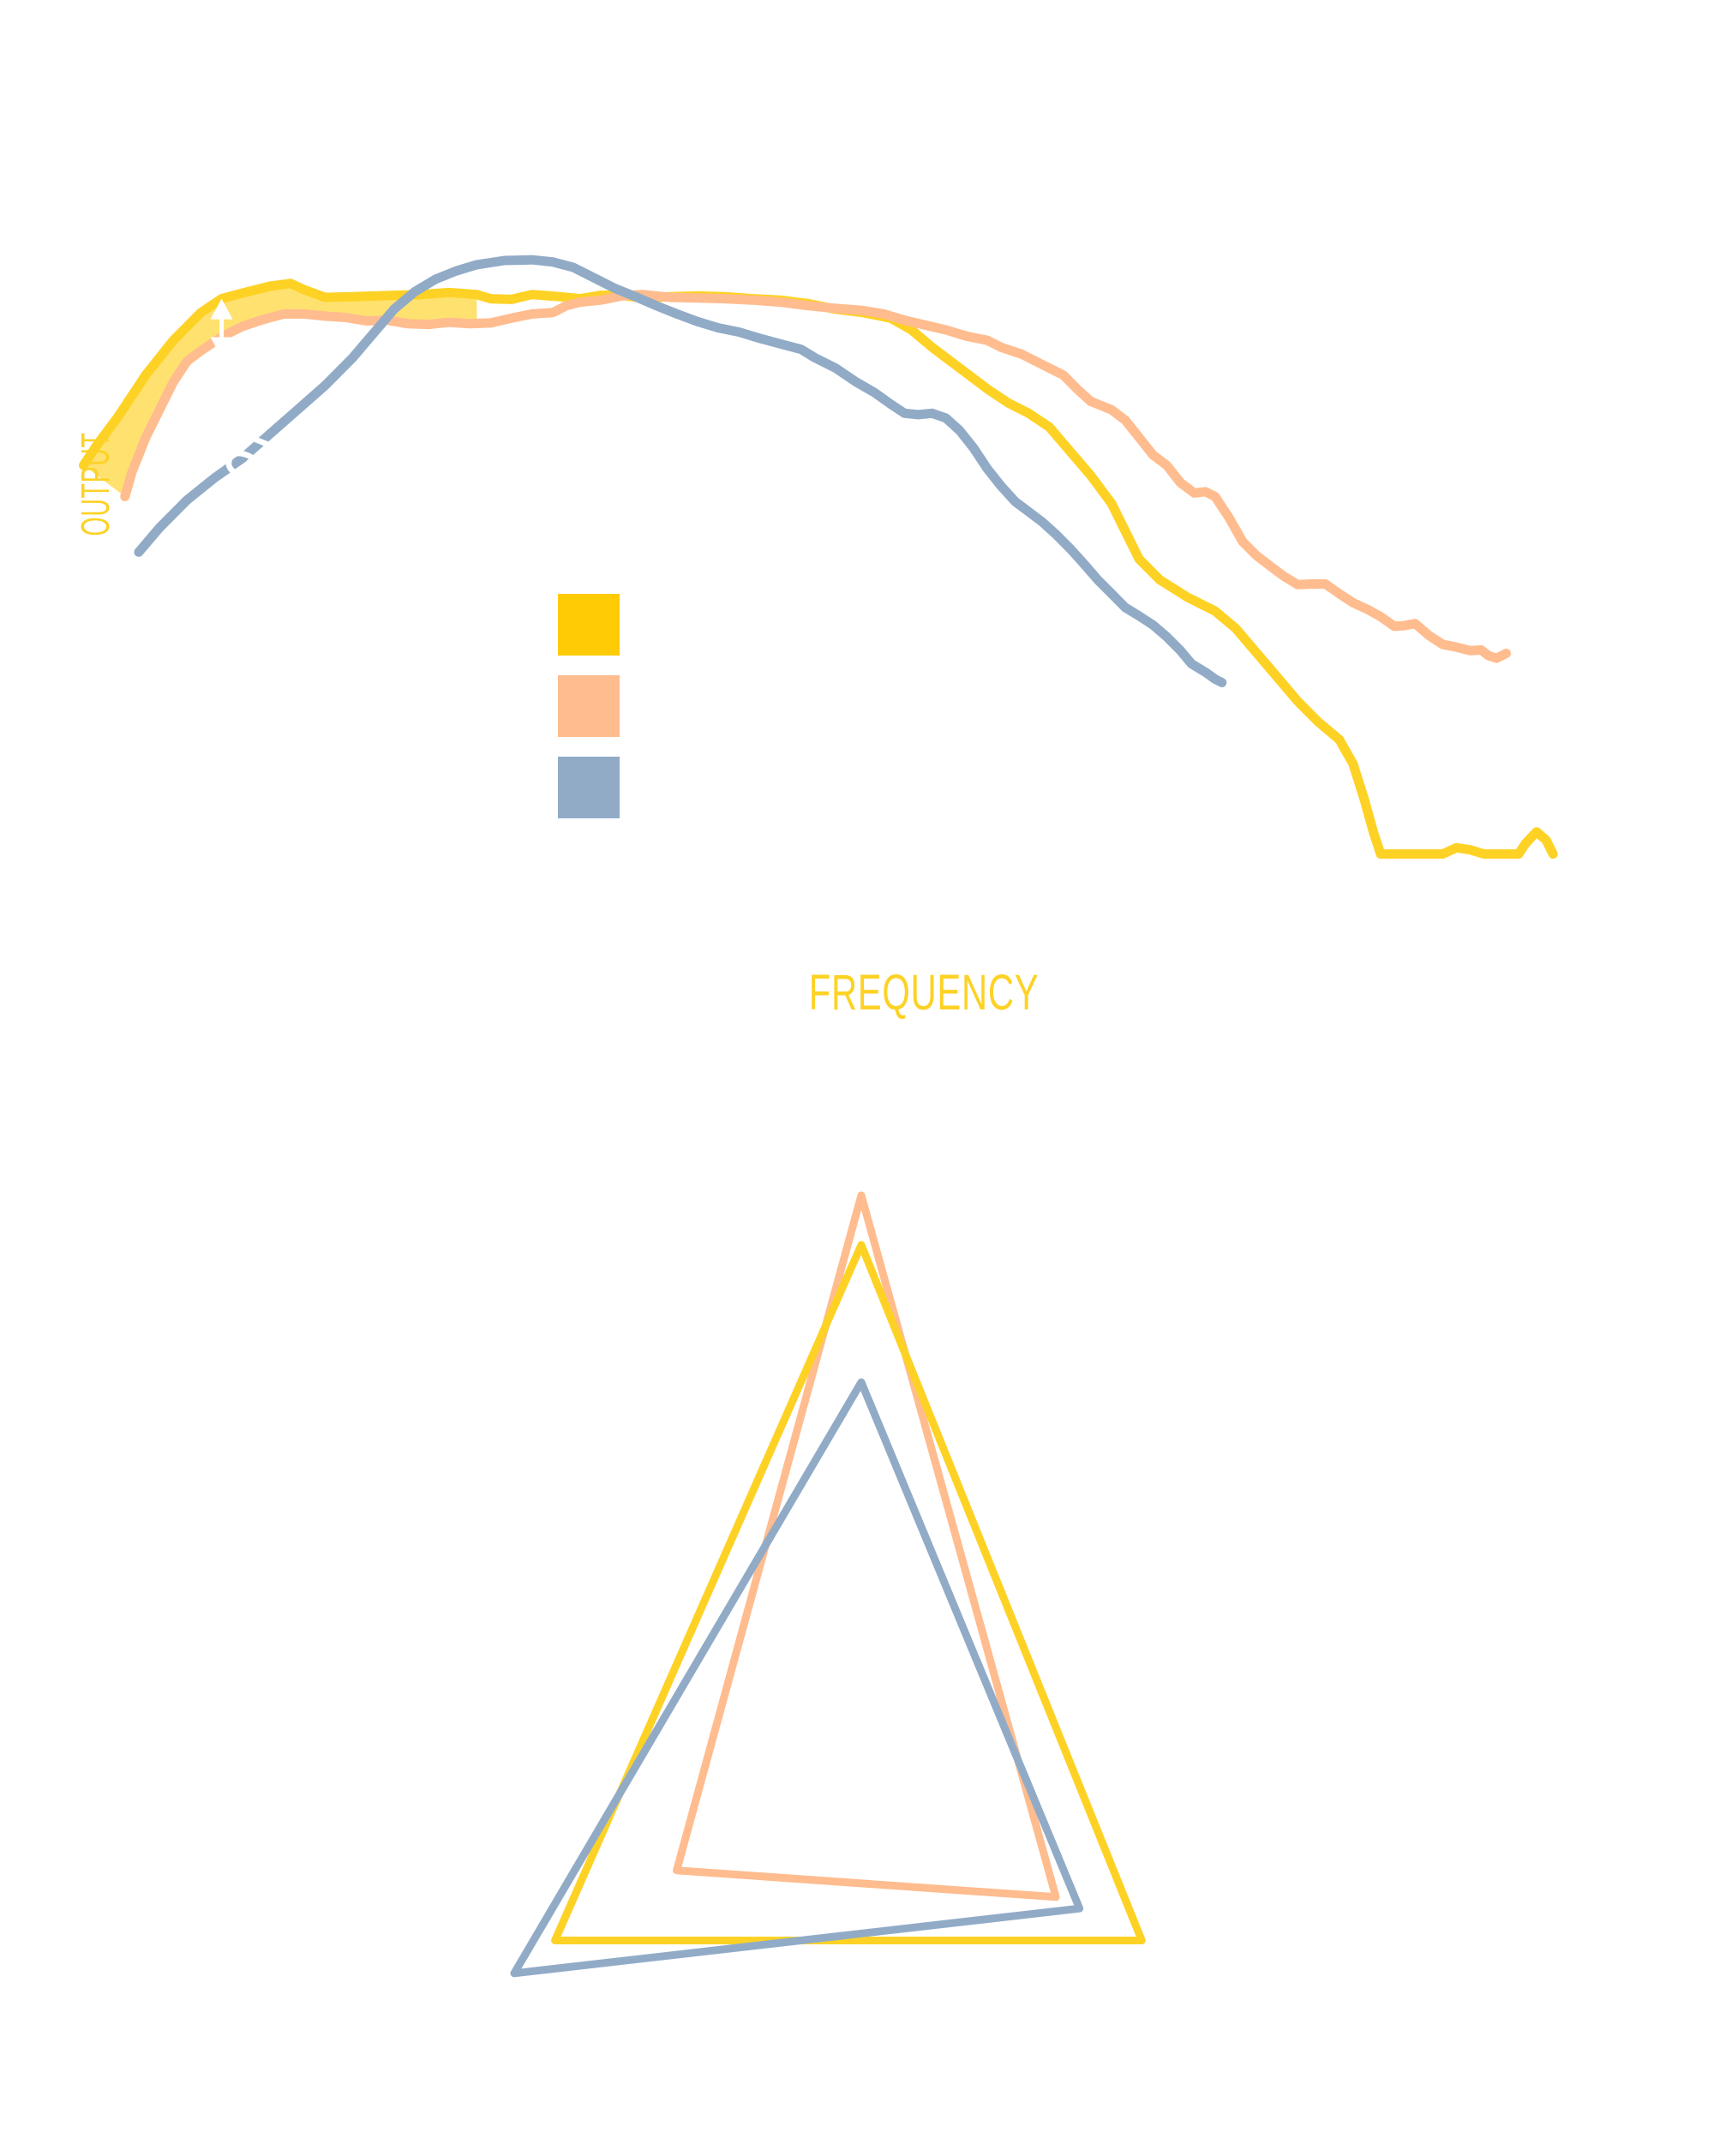 The height and width of the screenshot is (2156, 1714). What do you see at coordinates (866, 1546) in the screenshot?
I see `triangle-salmon-triangle` at bounding box center [866, 1546].